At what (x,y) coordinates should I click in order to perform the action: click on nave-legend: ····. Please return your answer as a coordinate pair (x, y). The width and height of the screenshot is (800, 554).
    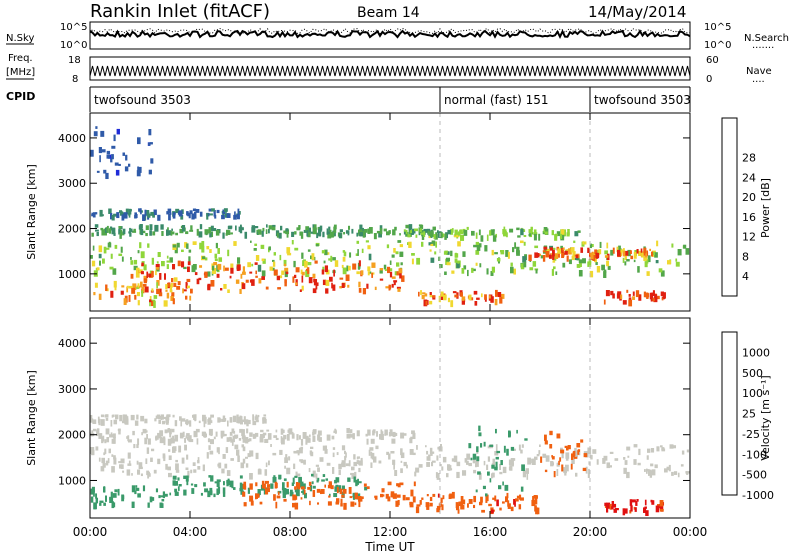
    Looking at the image, I should click on (758, 82).